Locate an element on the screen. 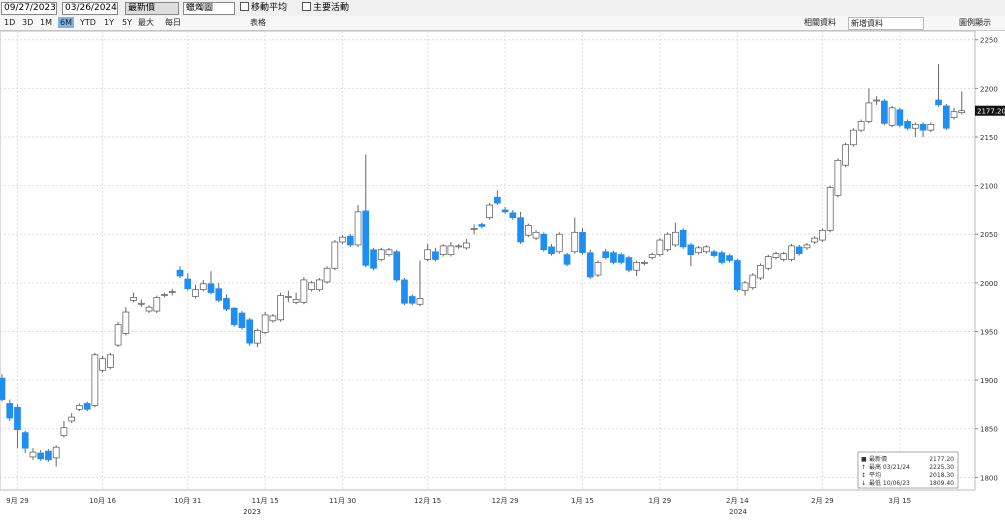  option-events: 主要活動 is located at coordinates (325, 7).